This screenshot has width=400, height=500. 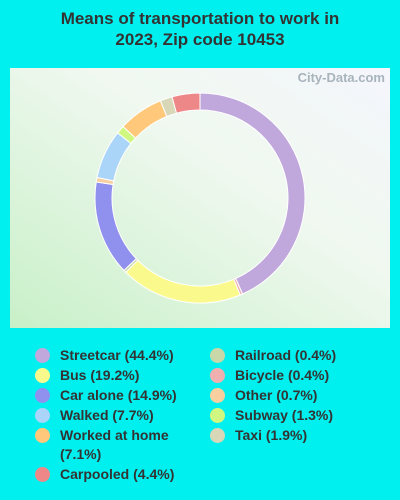 What do you see at coordinates (261, 415) in the screenshot?
I see `legend-label: Subway` at bounding box center [261, 415].